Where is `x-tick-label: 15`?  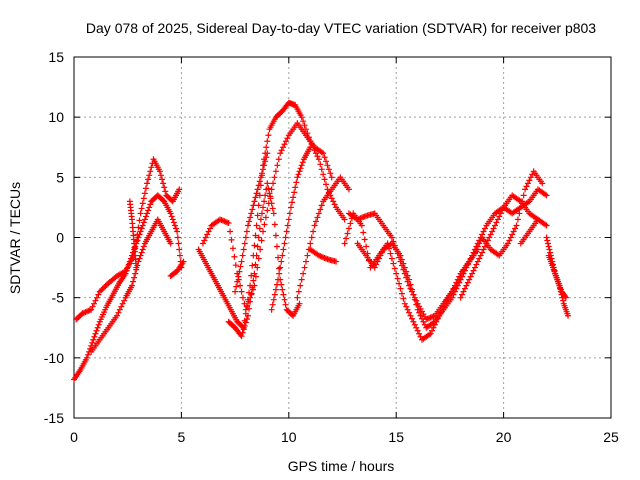
x-tick-label: 15 is located at coordinates (396, 437).